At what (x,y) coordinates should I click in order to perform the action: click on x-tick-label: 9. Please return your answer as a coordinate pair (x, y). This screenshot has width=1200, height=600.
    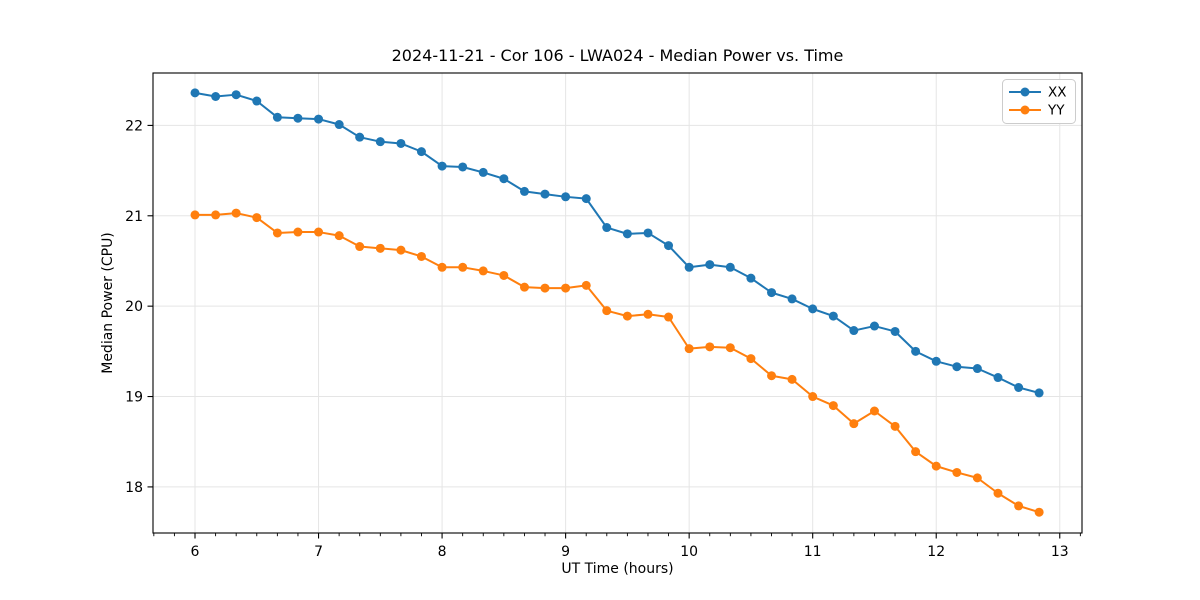
    Looking at the image, I should click on (565, 552).